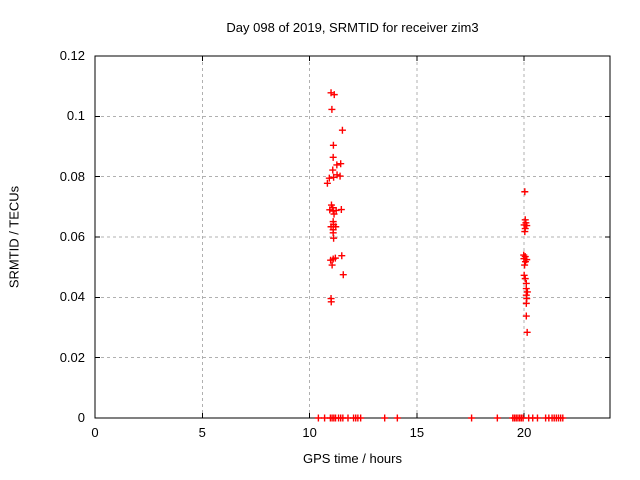  I want to click on x-axis-label: GPS time / hours, so click(352, 458).